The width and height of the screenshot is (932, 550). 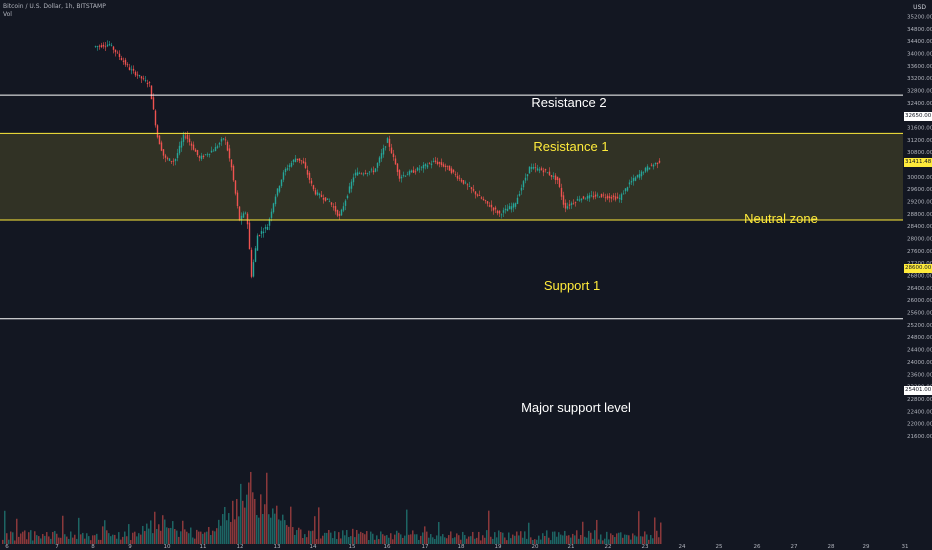 I want to click on price-tick-label: 31600.00, so click(x=919, y=129).